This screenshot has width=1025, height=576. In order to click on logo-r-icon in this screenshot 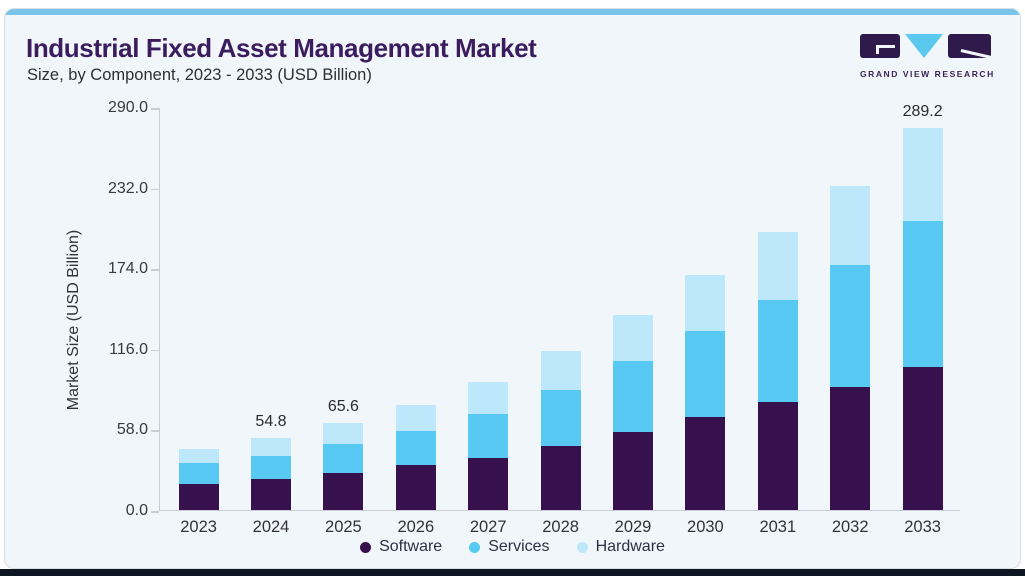, I will do `click(971, 47)`.